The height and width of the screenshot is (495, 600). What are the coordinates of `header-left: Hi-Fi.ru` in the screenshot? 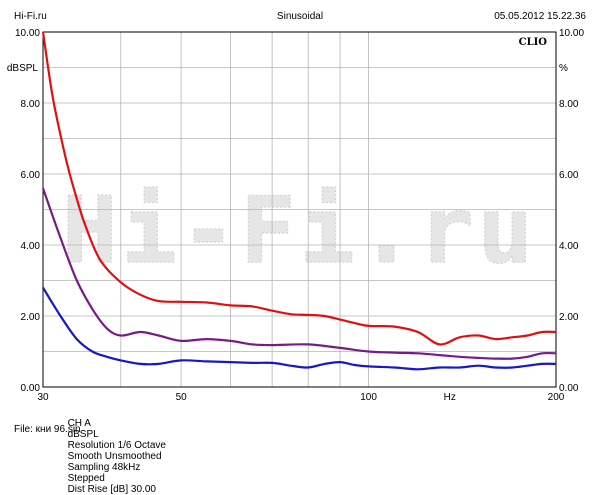 It's located at (30, 16).